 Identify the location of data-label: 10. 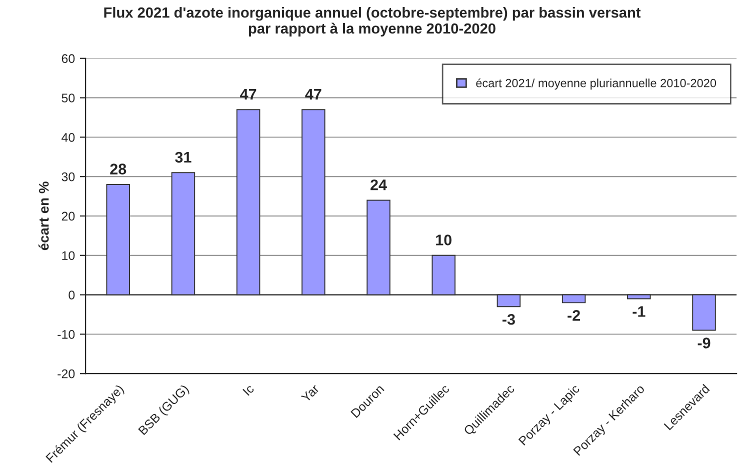
(444, 240).